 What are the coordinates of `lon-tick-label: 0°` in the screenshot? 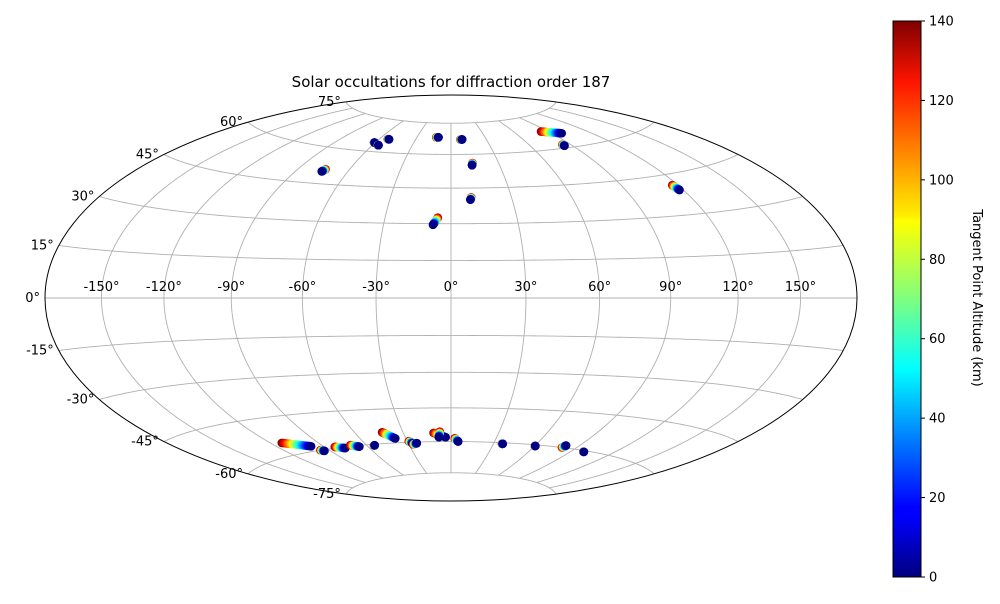 It's located at (451, 287).